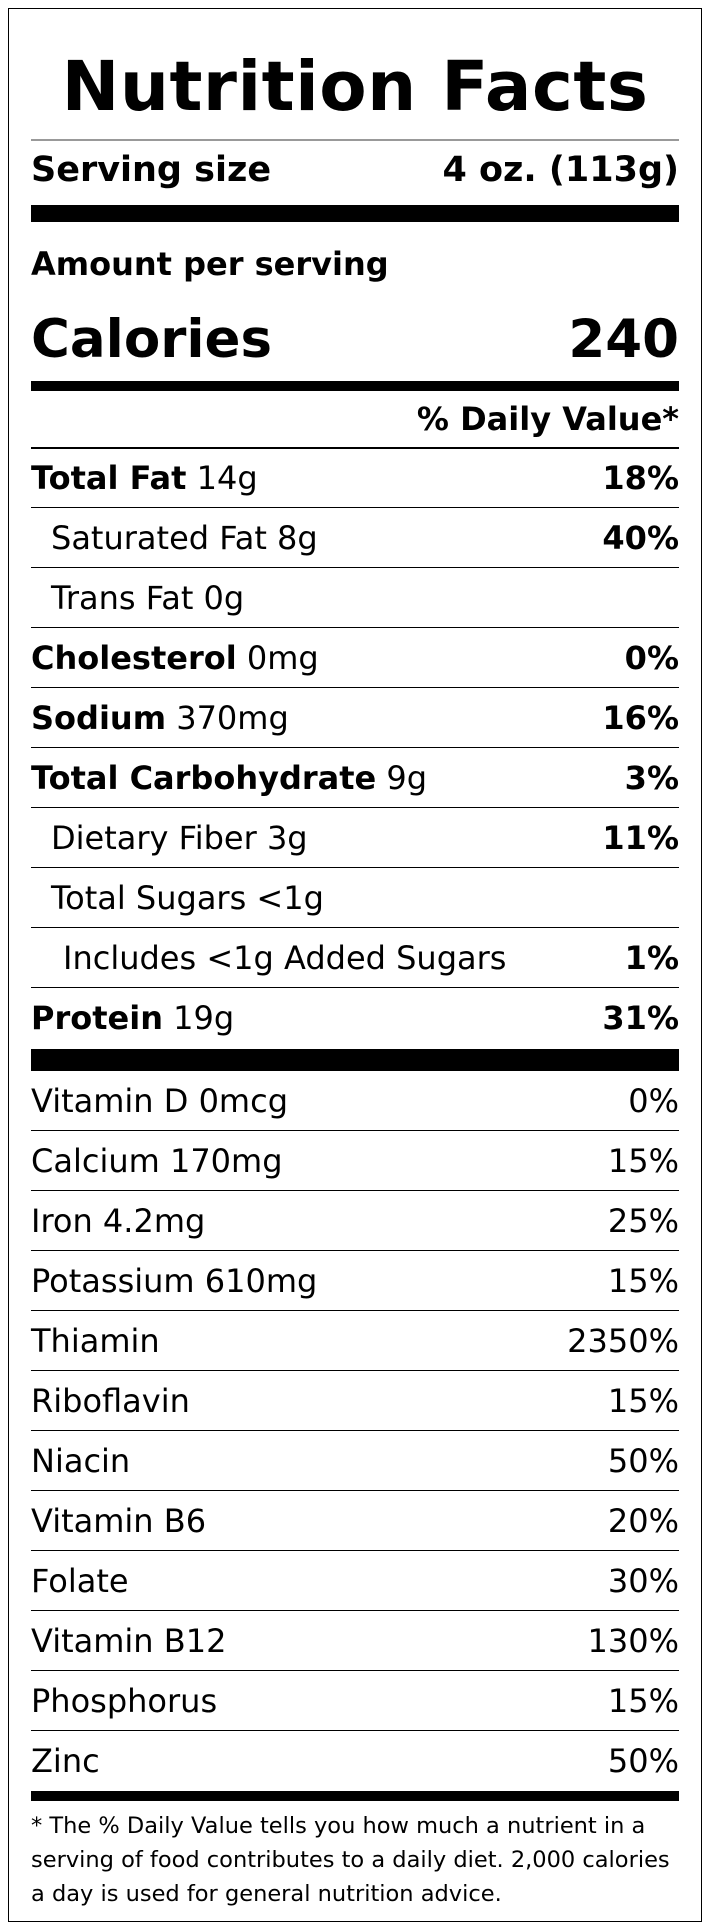  Describe the element at coordinates (355, 1581) in the screenshot. I see `vitamin-row: Folate 30%` at that location.